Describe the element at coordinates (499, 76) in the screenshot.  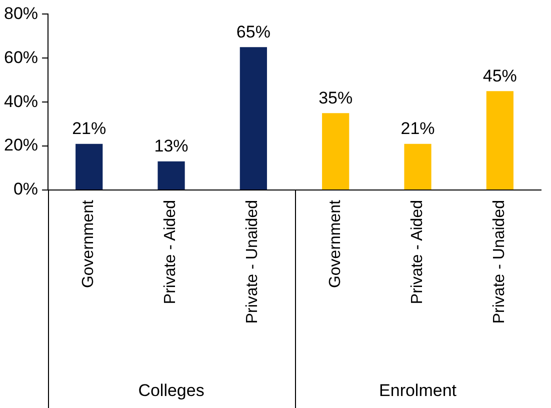
I see `data-label: 45%` at that location.